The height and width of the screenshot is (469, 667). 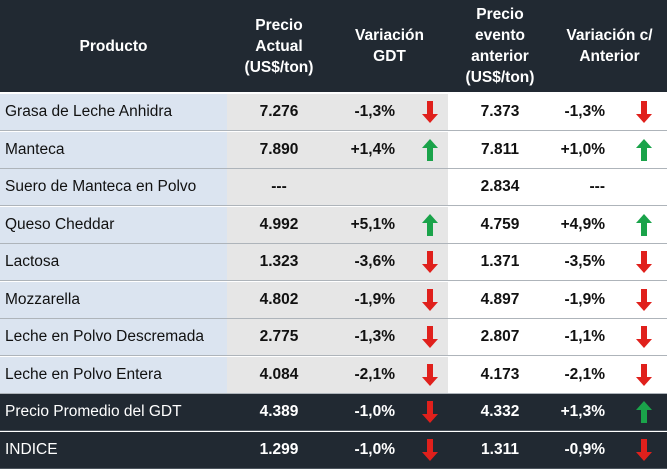 What do you see at coordinates (32, 261) in the screenshot?
I see `product-name: Lactosa` at bounding box center [32, 261].